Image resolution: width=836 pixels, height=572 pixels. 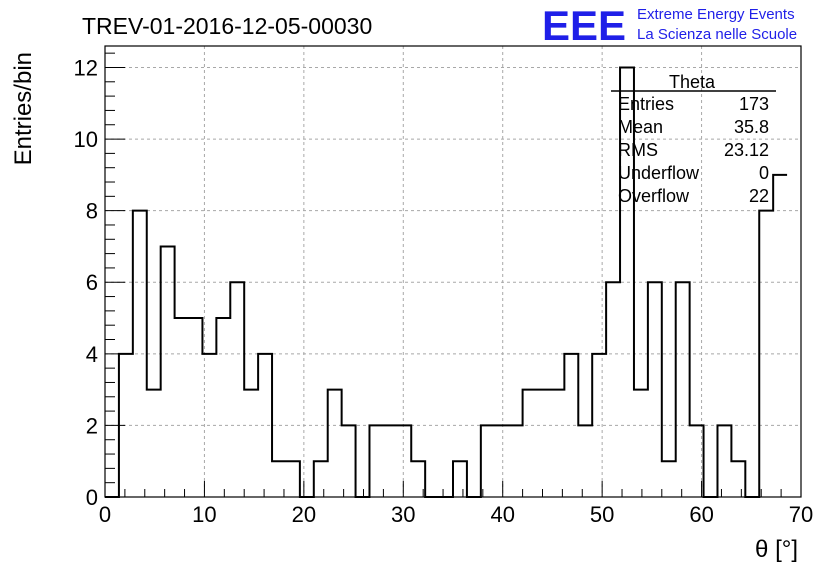 I want to click on x-tick-label-0: 0, so click(x=105, y=514).